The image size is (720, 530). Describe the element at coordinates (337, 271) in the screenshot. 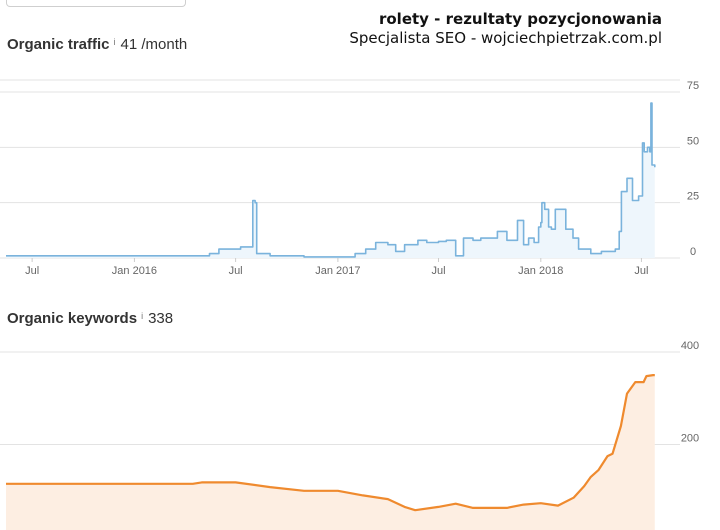

I see `x-tick-label: Jan 2017` at that location.